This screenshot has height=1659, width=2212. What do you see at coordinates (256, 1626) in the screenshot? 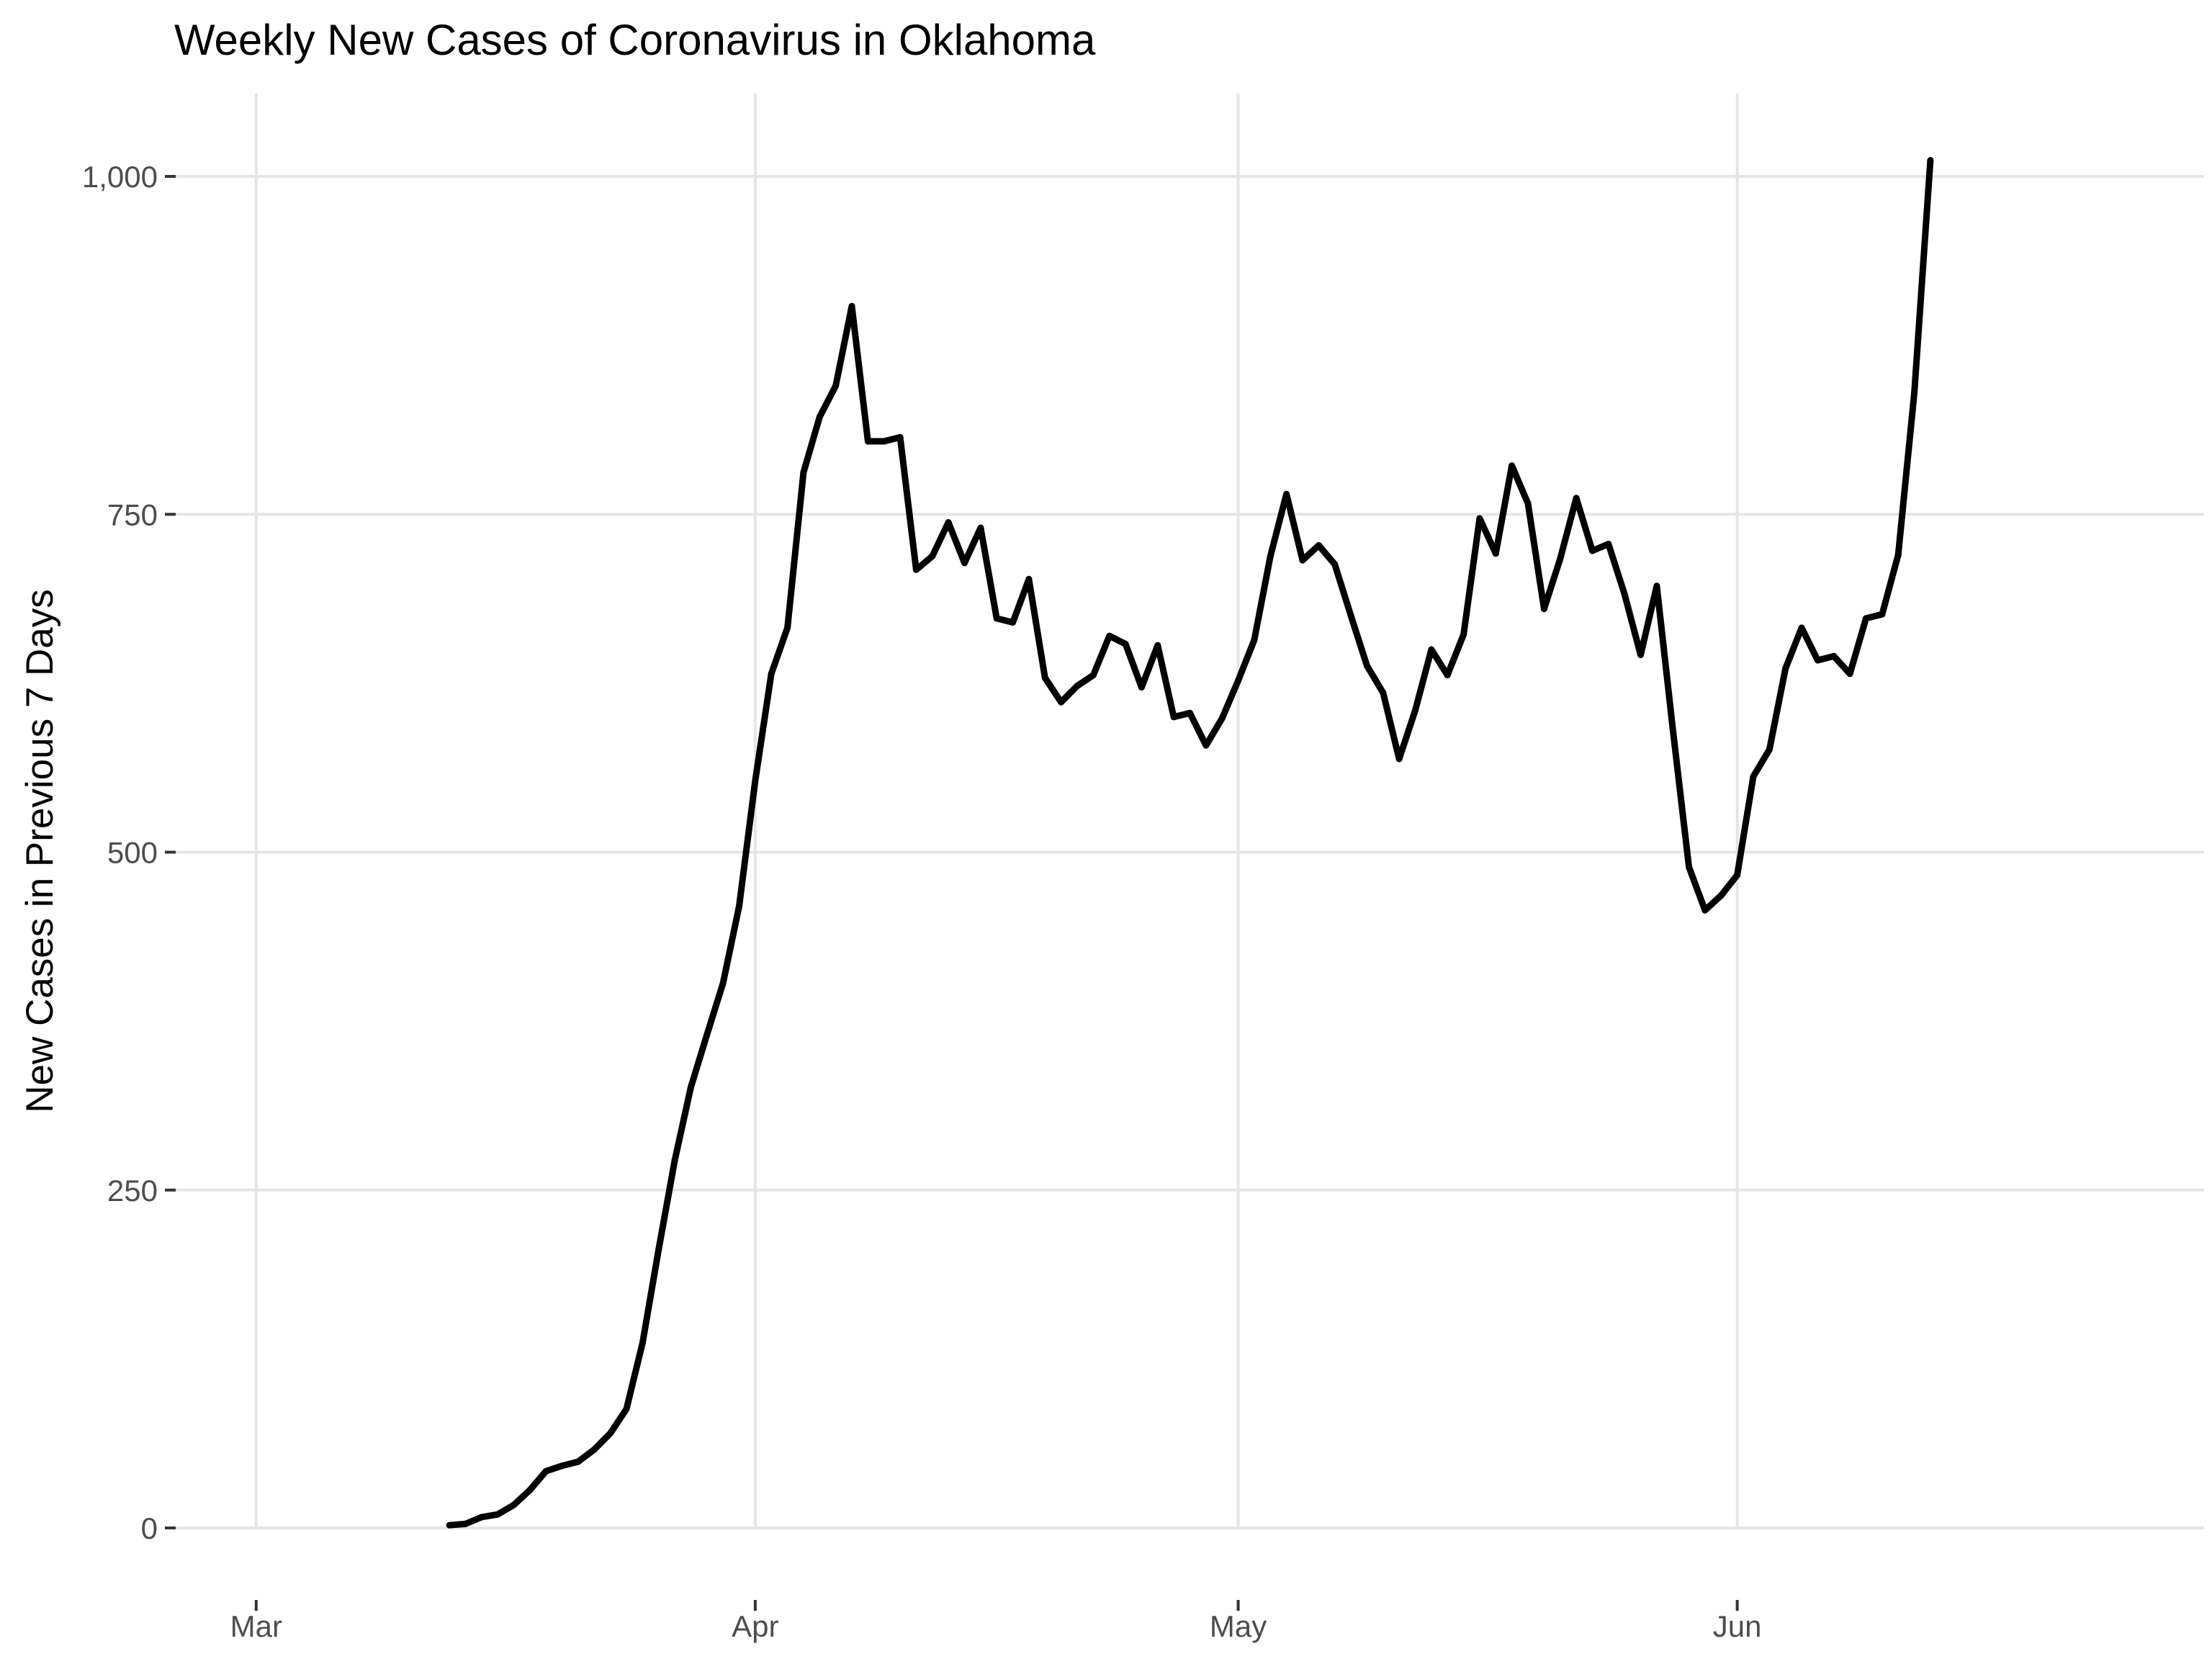
I see `x-tick-label: Mar` at bounding box center [256, 1626].